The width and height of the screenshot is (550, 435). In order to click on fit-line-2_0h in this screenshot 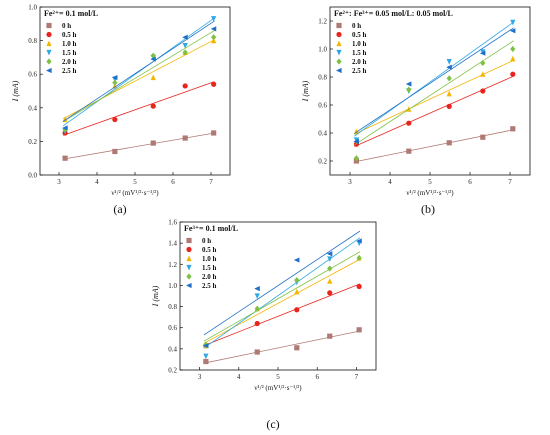, I will do `click(282, 296)`.